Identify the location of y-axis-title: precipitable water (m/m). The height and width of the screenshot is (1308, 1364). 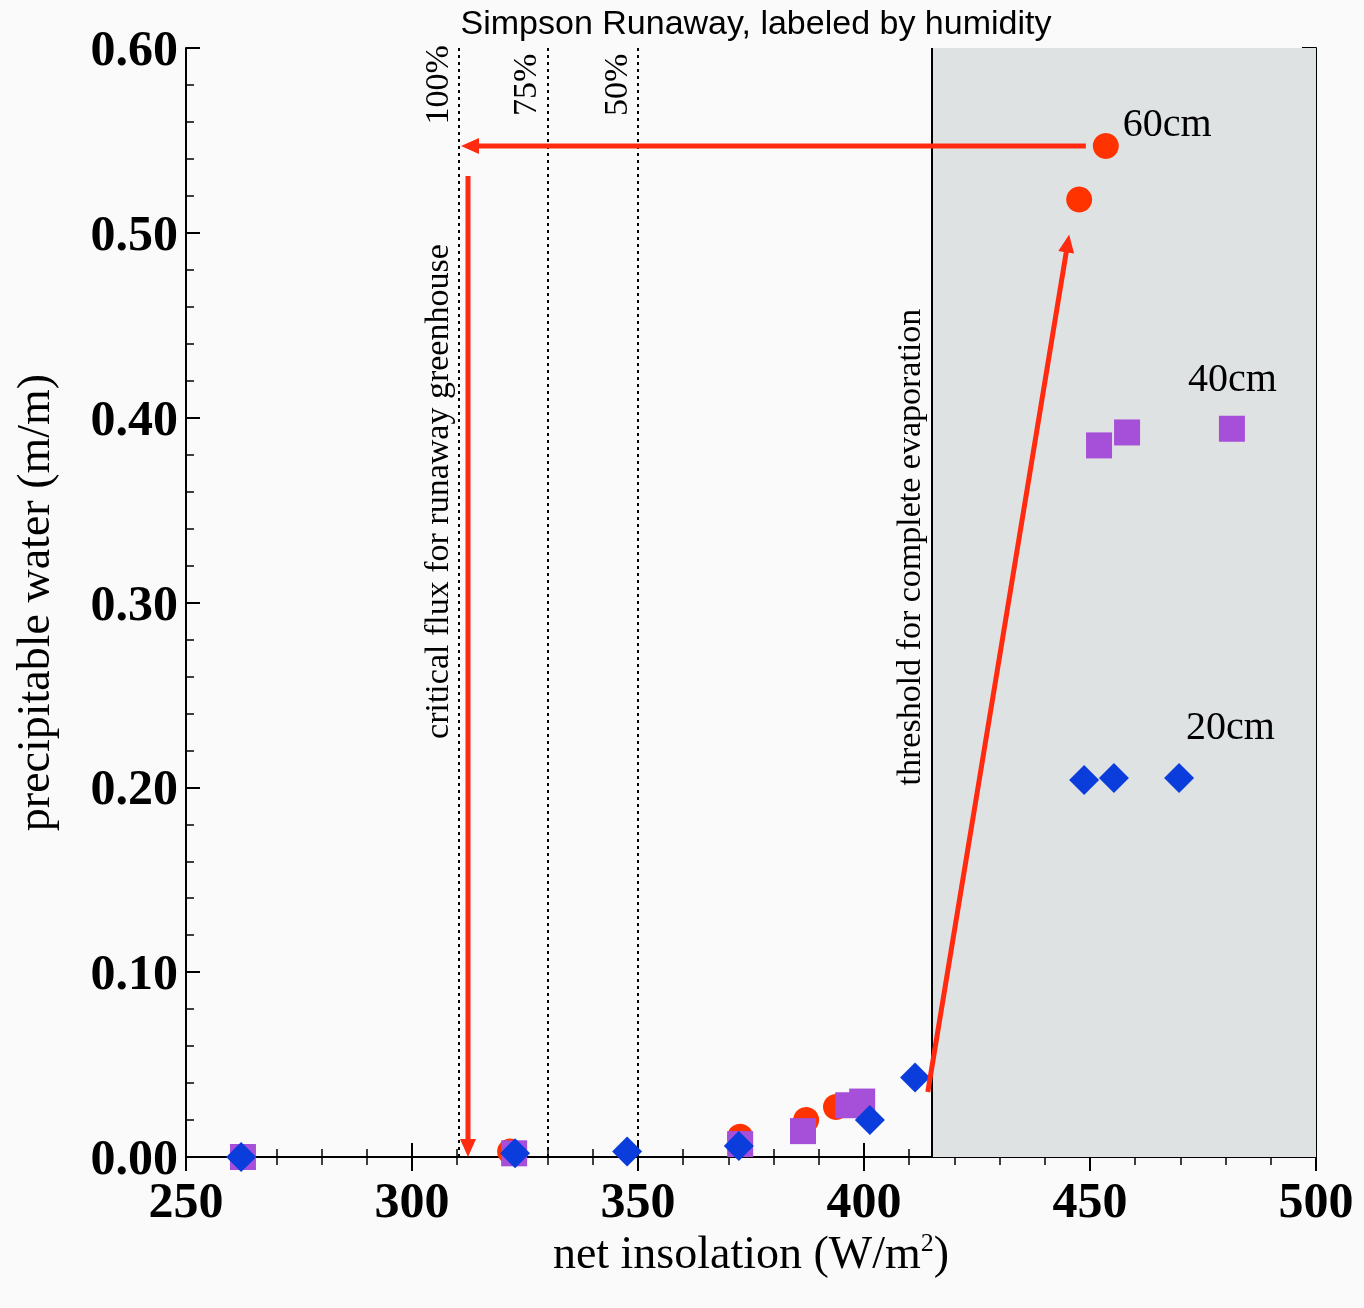
(33, 602).